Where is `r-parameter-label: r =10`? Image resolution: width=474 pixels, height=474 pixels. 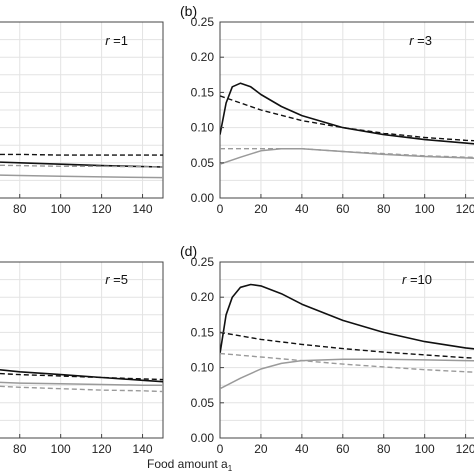
r-parameter-label: r =10 is located at coordinates (417, 279).